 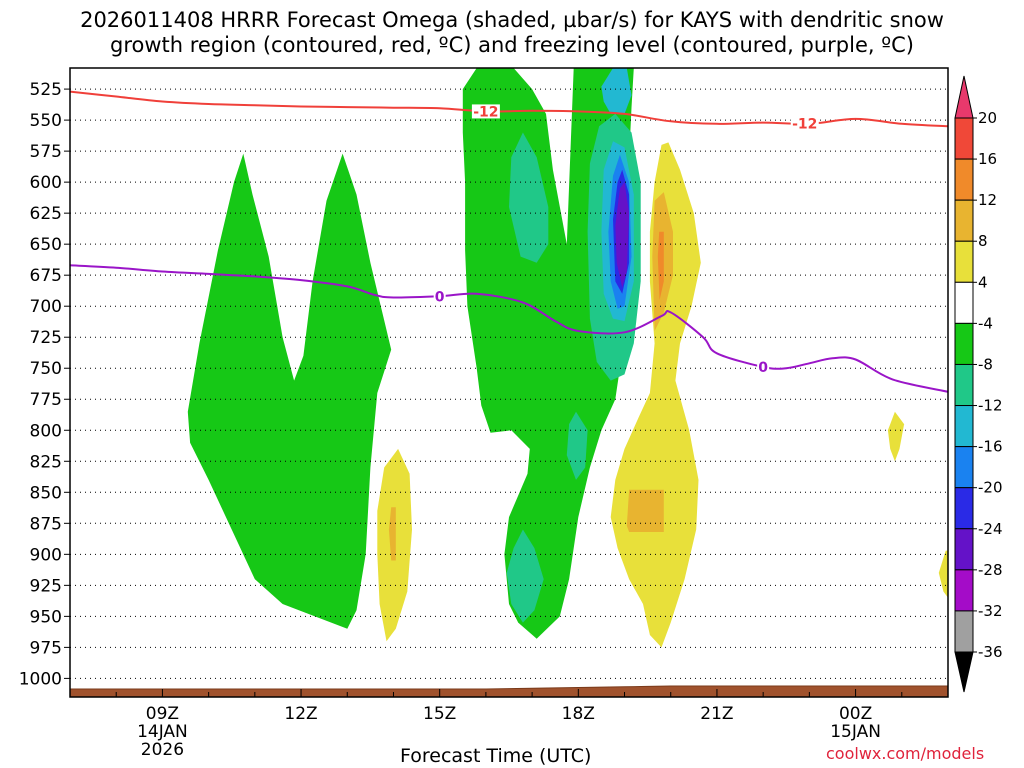 I want to click on freezing-level-label-1: 0, so click(x=763, y=368).